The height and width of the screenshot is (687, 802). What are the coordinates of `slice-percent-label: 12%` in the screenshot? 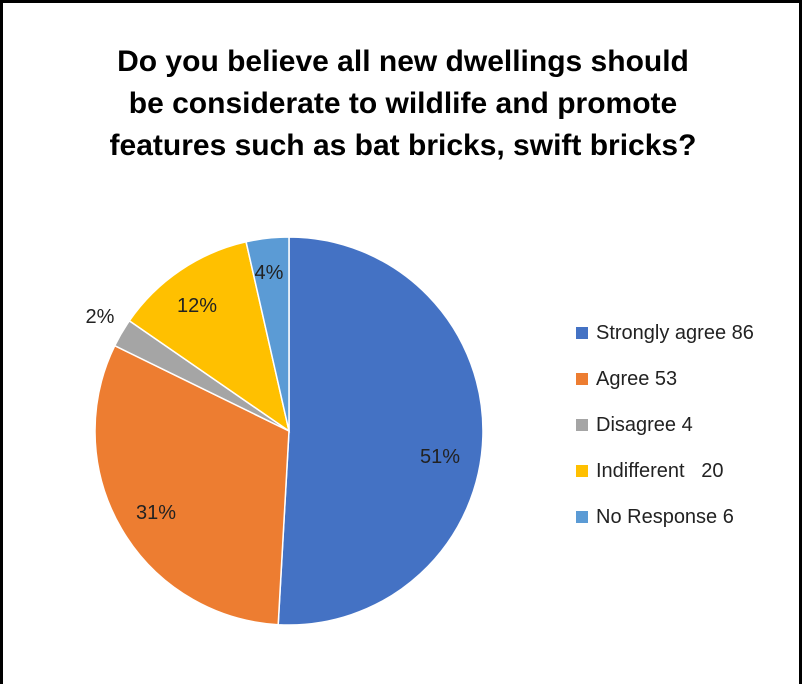 It's located at (197, 306).